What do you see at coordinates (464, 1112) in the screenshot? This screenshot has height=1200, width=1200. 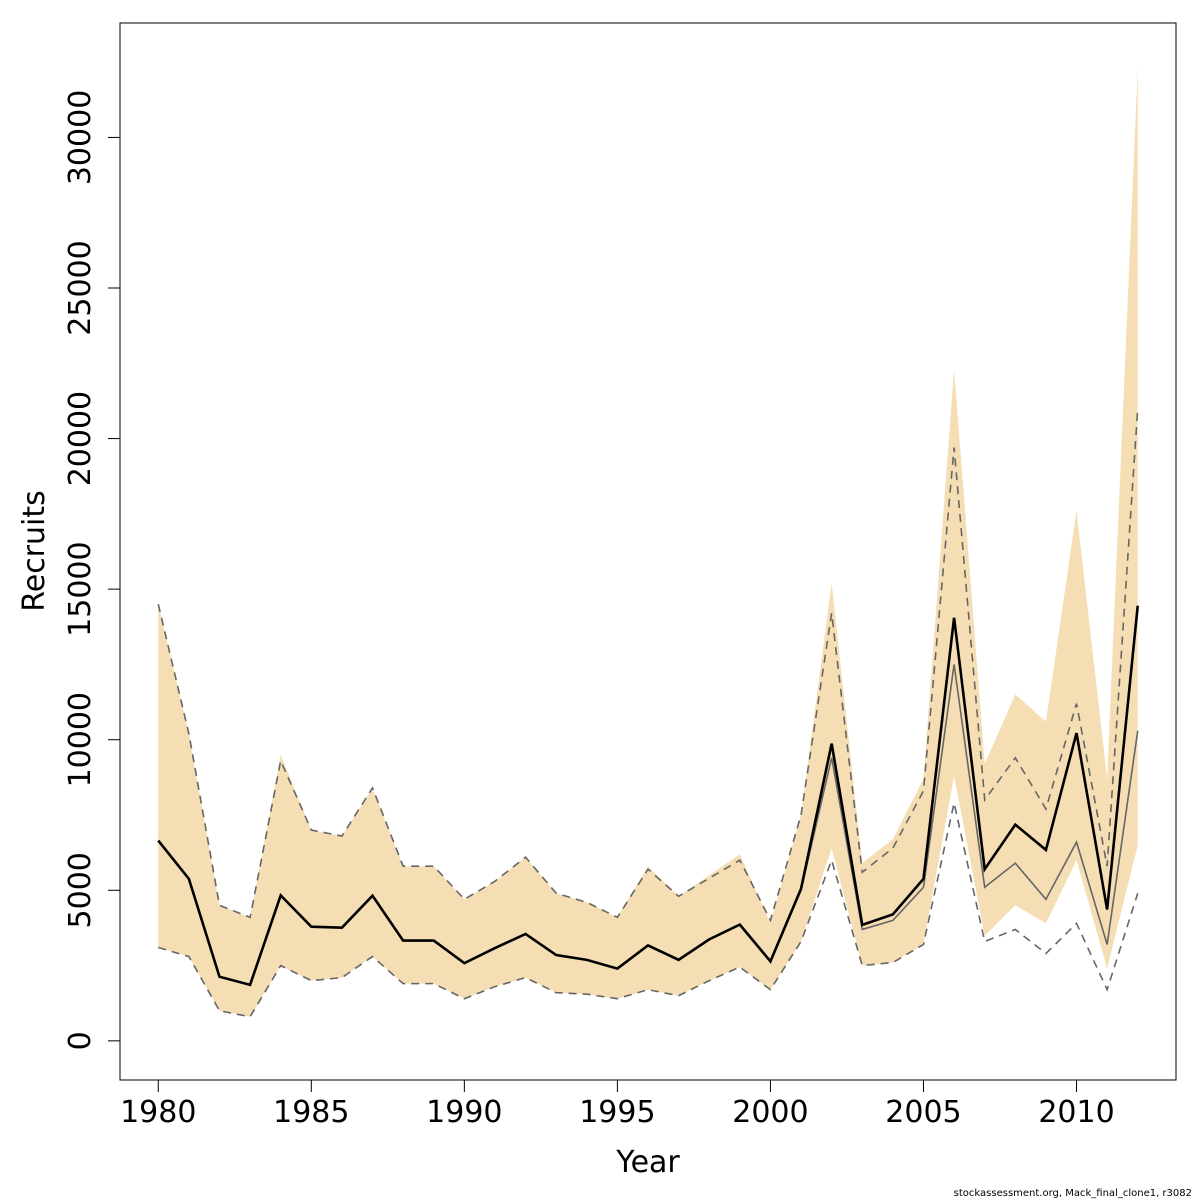 I see `x-tick-label: 1990` at bounding box center [464, 1112].